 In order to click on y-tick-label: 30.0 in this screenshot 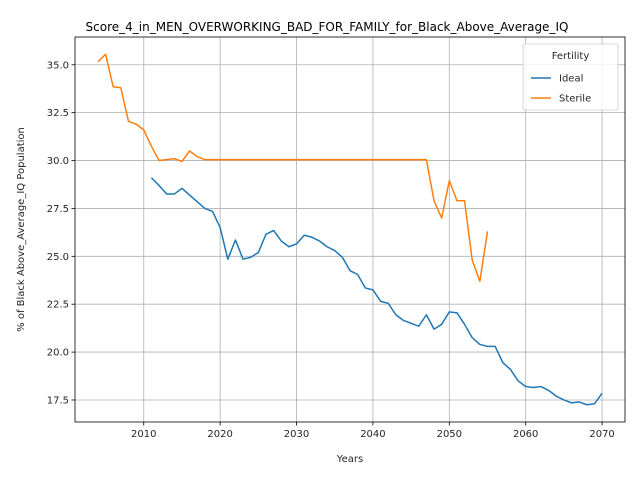, I will do `click(58, 161)`.